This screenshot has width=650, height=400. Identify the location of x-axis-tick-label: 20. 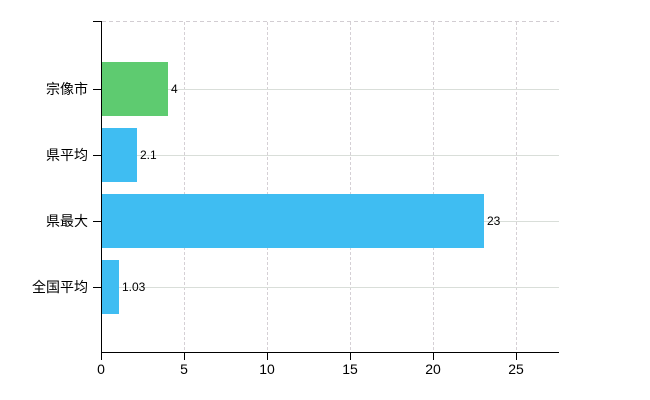
(433, 369).